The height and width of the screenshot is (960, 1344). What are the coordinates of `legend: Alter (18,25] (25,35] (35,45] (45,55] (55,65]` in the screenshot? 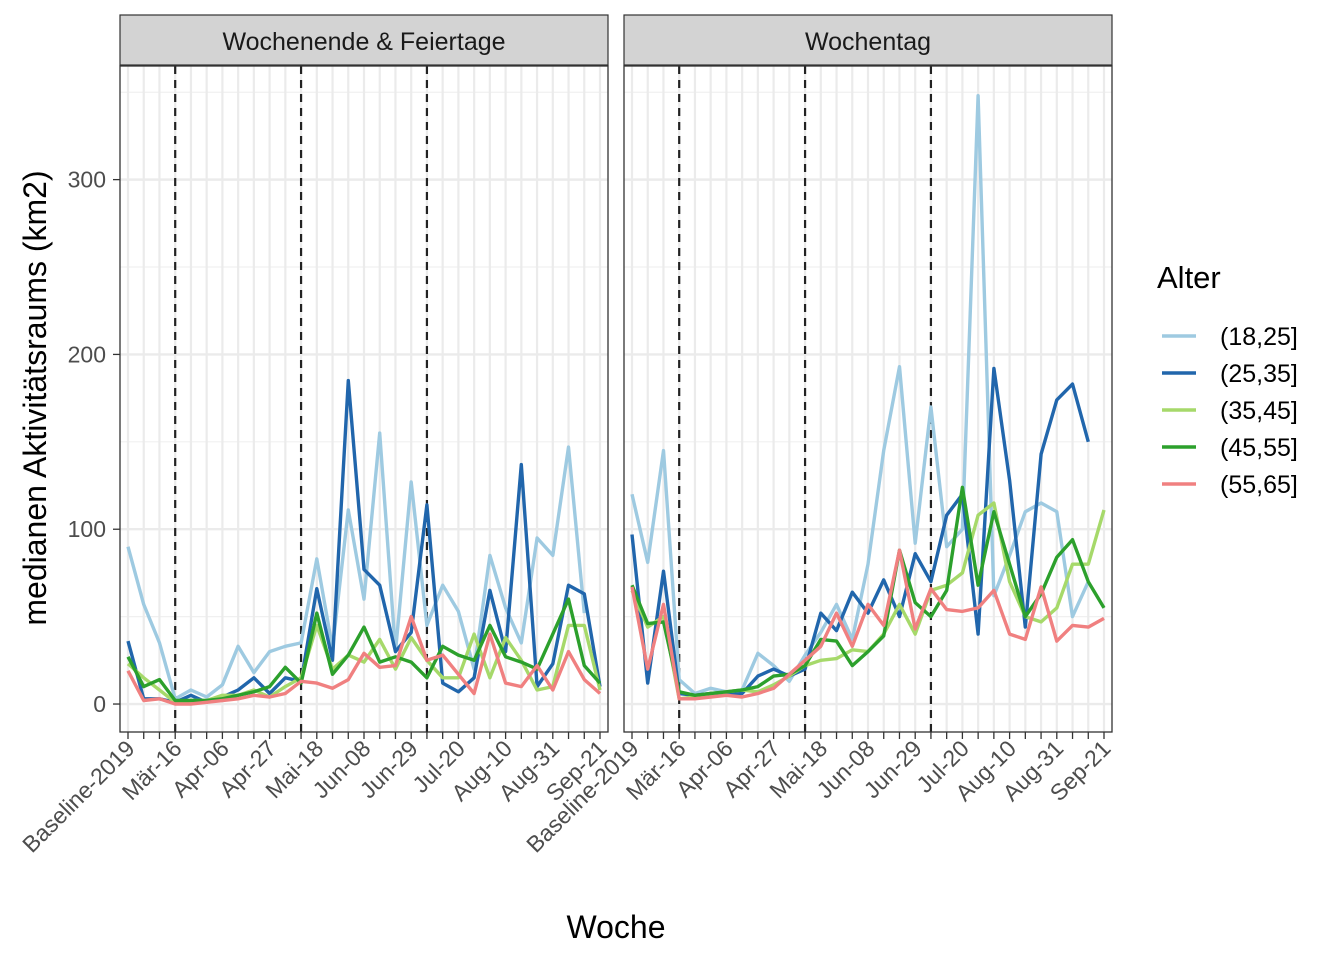 It's located at (1227, 379).